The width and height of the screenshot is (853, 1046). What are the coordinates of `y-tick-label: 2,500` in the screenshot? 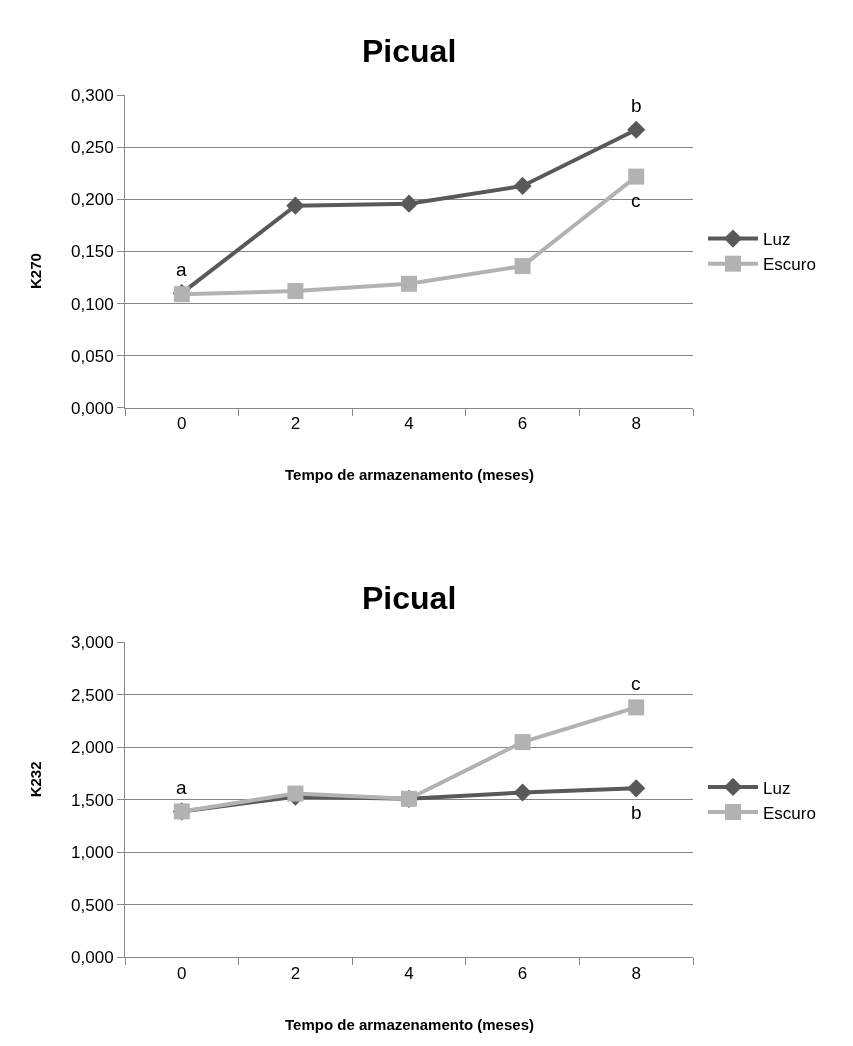 It's located at (92, 695).